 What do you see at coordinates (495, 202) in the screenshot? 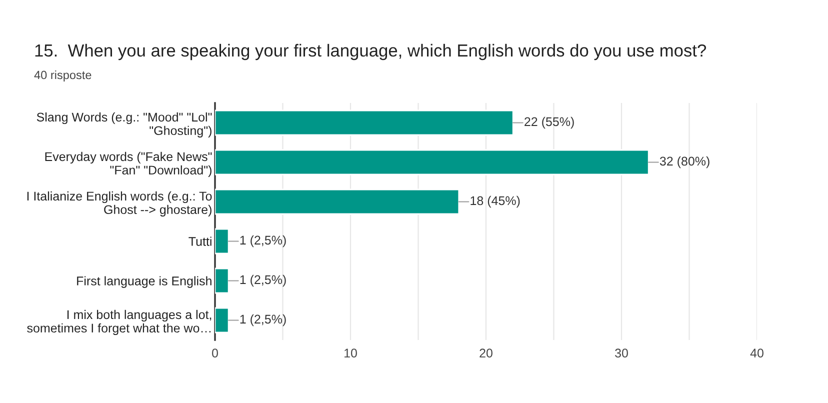
I see `data-label: 18 (45%)` at bounding box center [495, 202].